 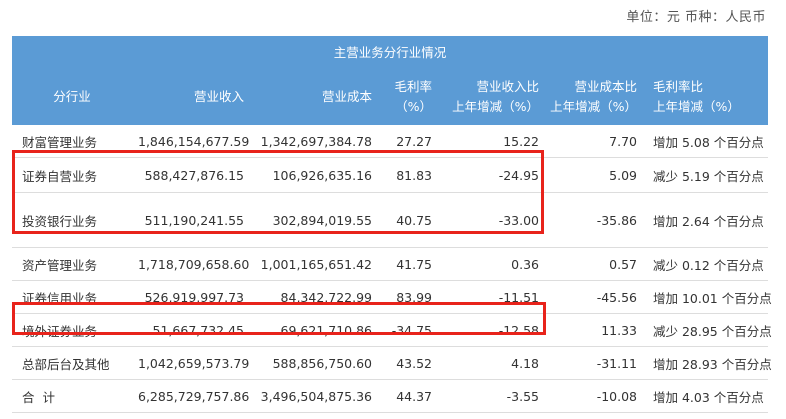 What do you see at coordinates (491, 297) in the screenshot?
I see `revenue-yoy-cell: -11.51` at bounding box center [491, 297].